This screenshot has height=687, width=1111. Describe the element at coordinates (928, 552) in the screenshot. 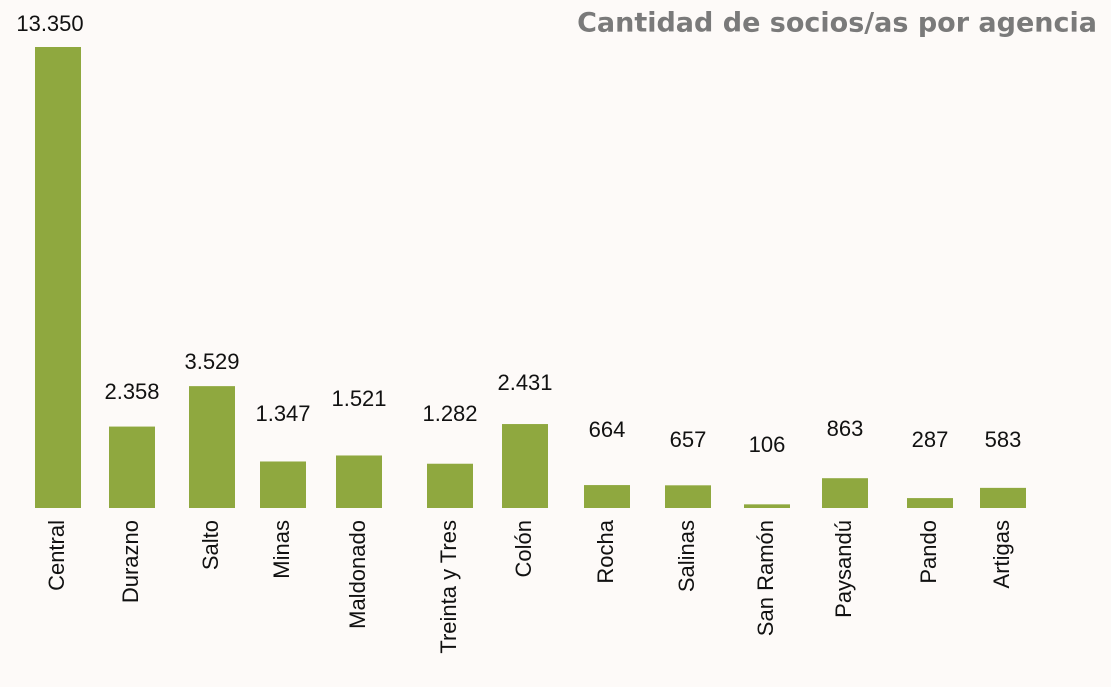

I see `x-tick-label: Pando` at that location.